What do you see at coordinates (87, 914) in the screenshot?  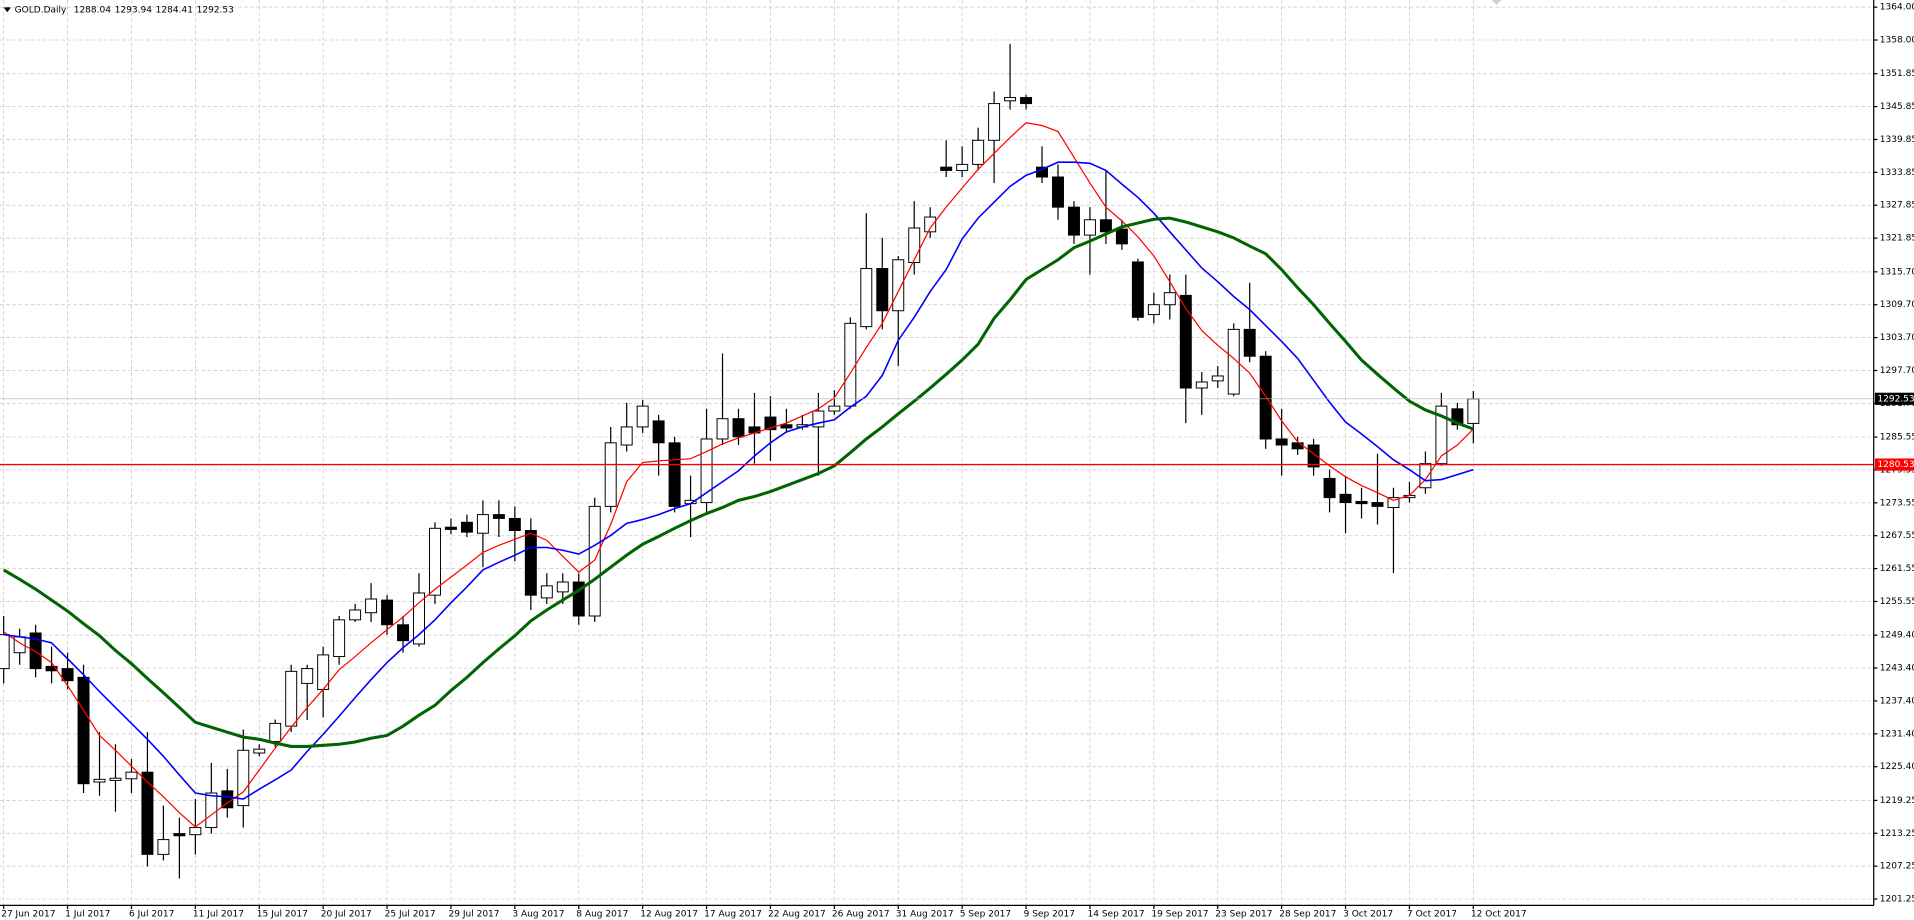 I see `x-tick-label: 1 Jul 2017` at bounding box center [87, 914].